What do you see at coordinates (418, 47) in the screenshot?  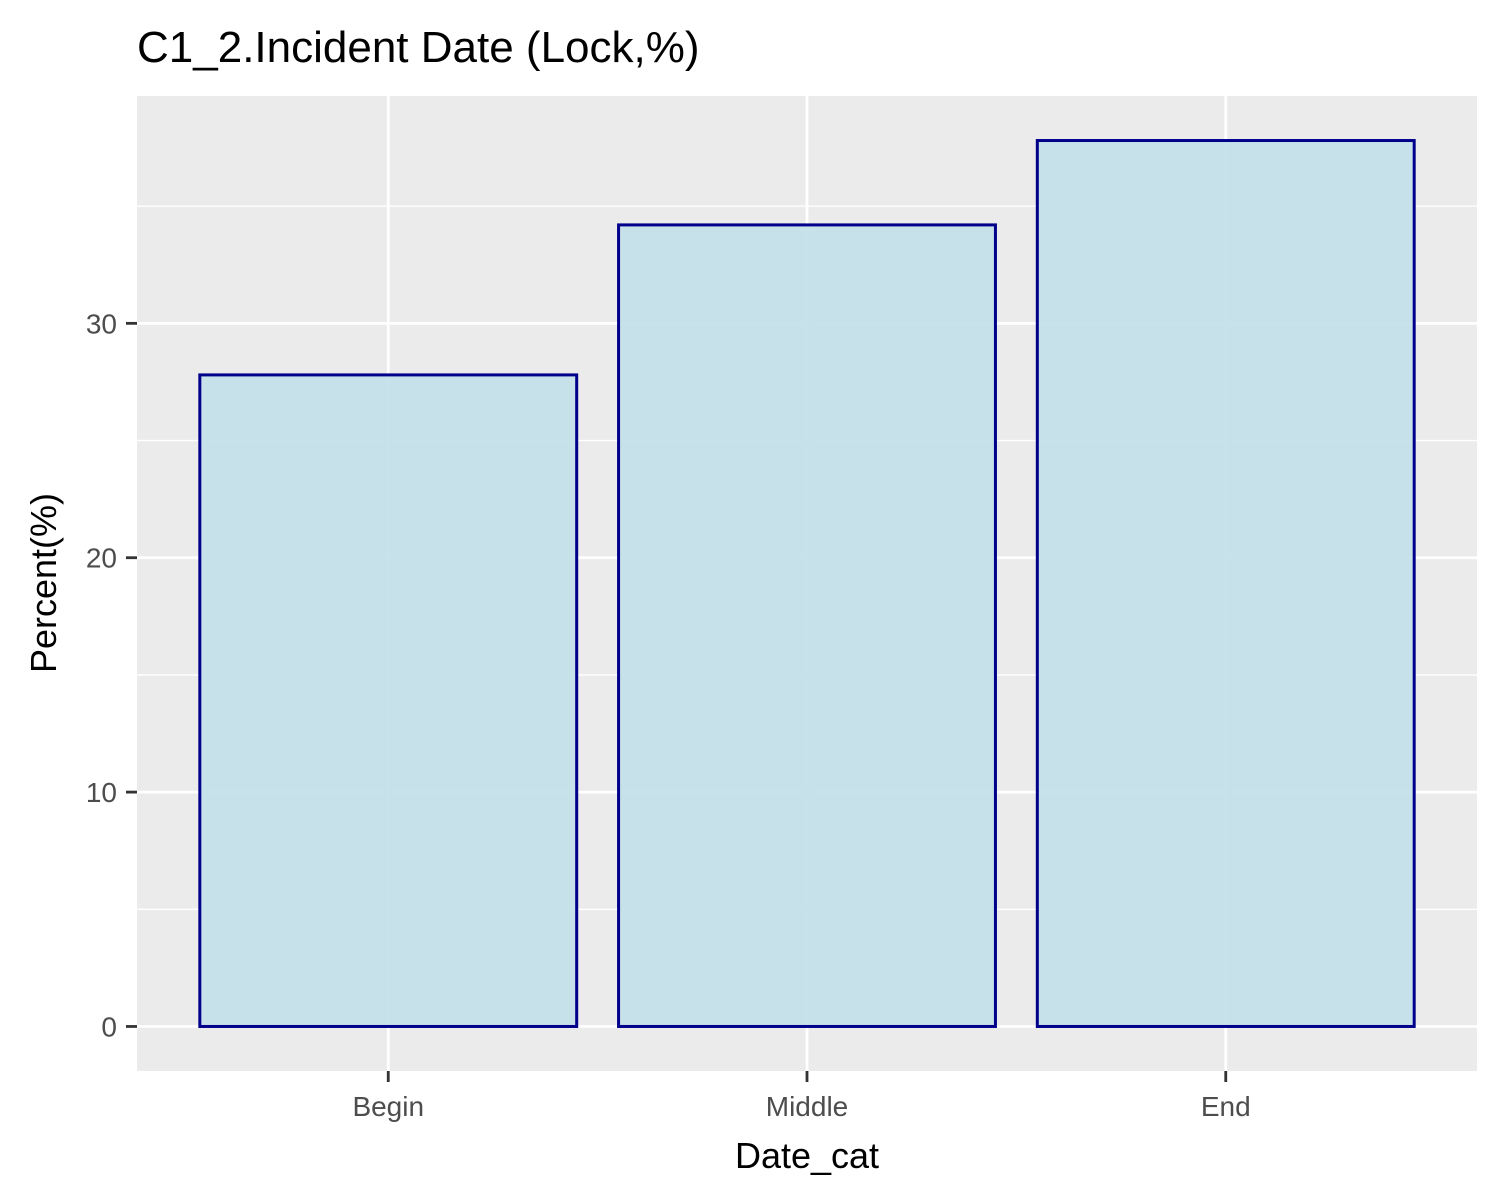 I see `chart-title: C1_2.Incident Date (Lock,%)` at bounding box center [418, 47].